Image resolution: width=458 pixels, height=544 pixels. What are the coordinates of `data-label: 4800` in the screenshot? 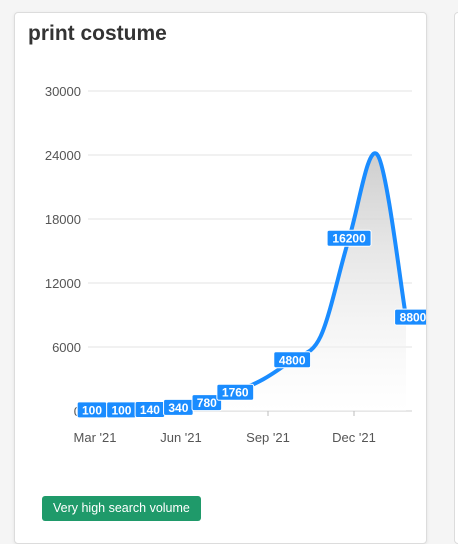 It's located at (292, 360).